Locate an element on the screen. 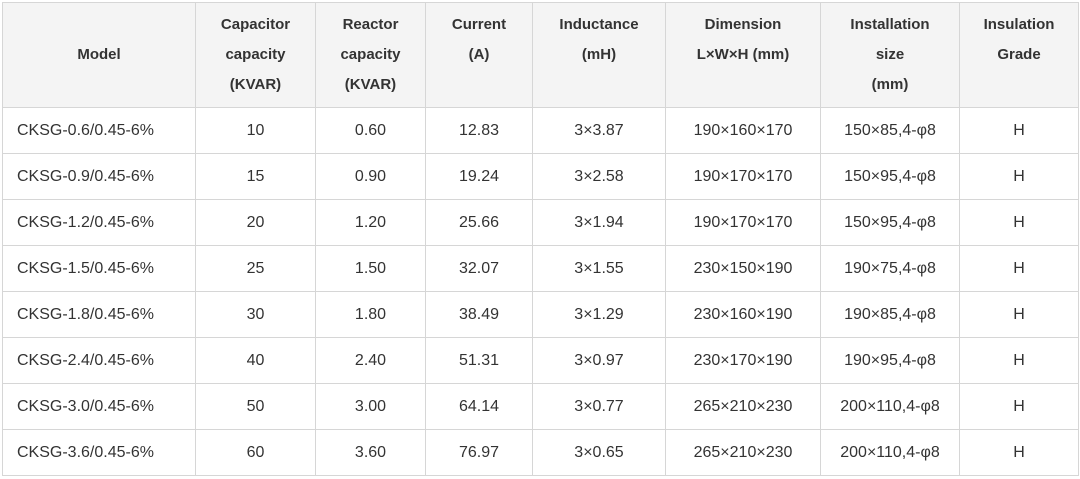 The height and width of the screenshot is (479, 1080). cell-capacitor-capacity: 25 is located at coordinates (255, 268).